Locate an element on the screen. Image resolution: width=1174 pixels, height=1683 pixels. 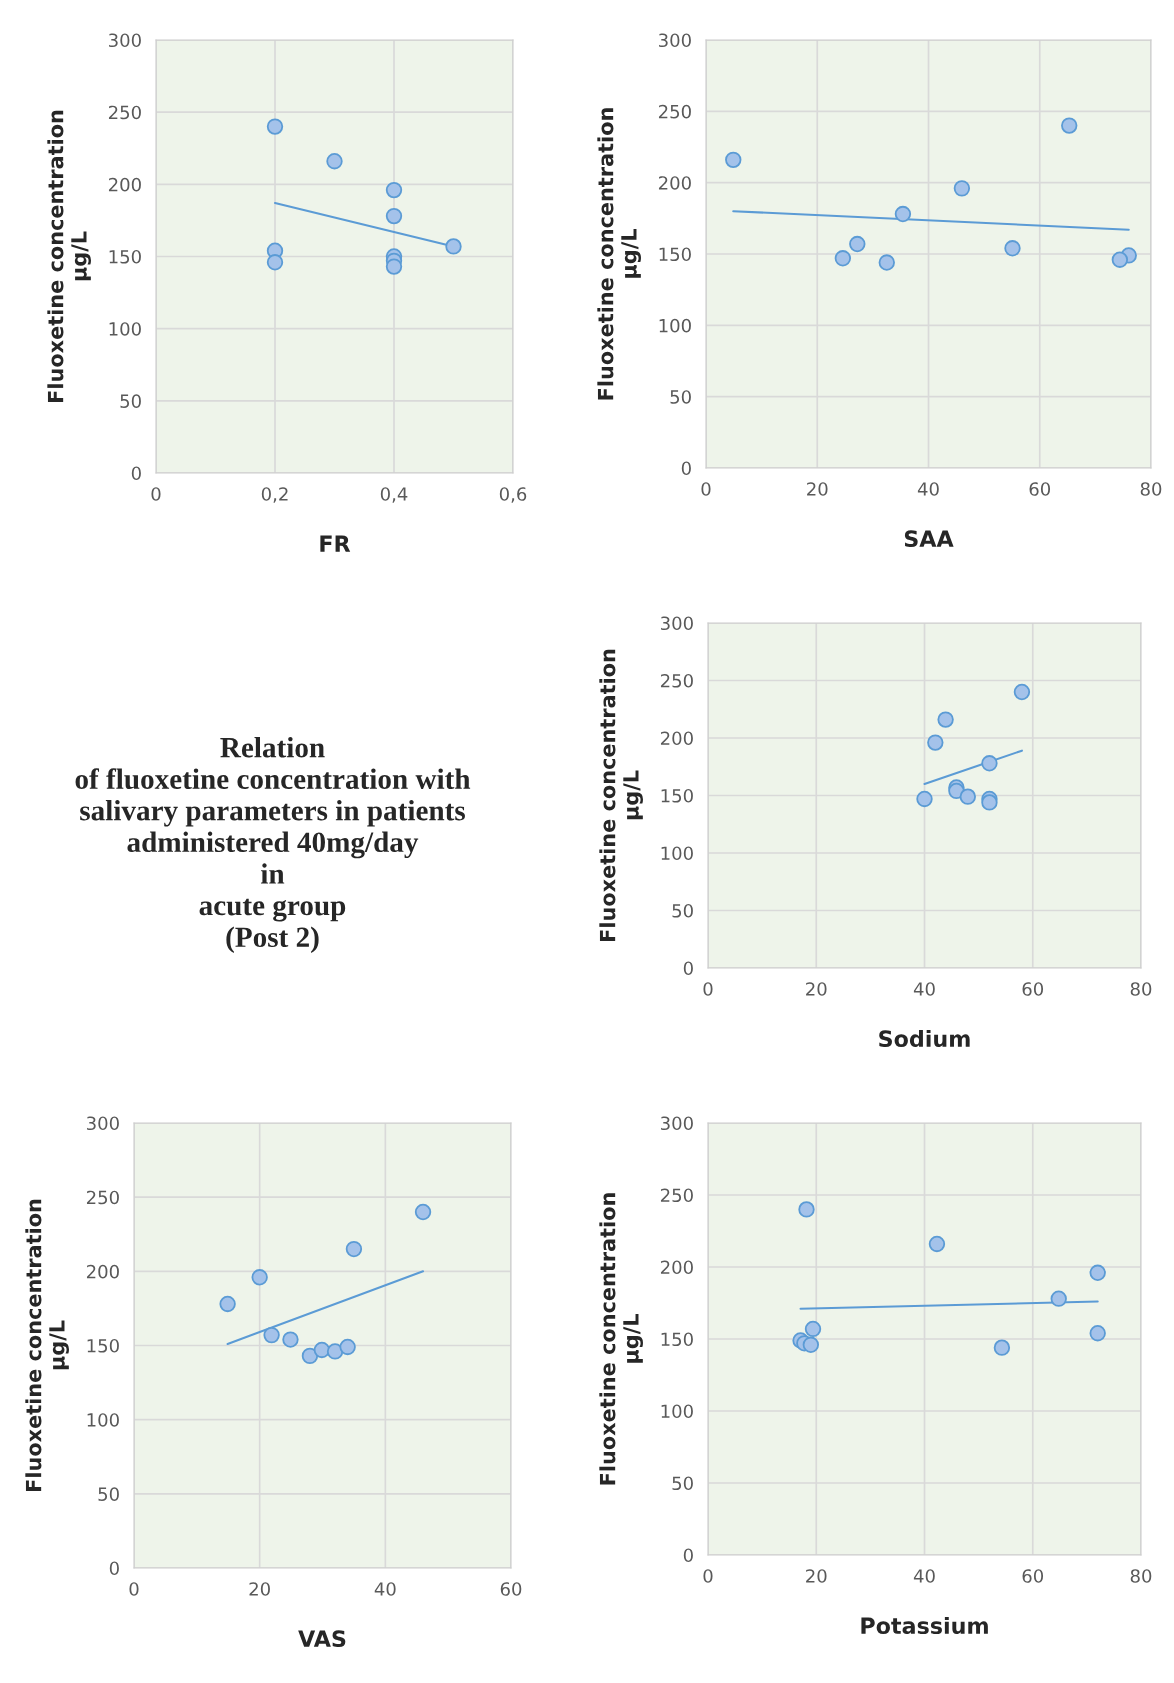
x-axis-title: VAS is located at coordinates (322, 1639).